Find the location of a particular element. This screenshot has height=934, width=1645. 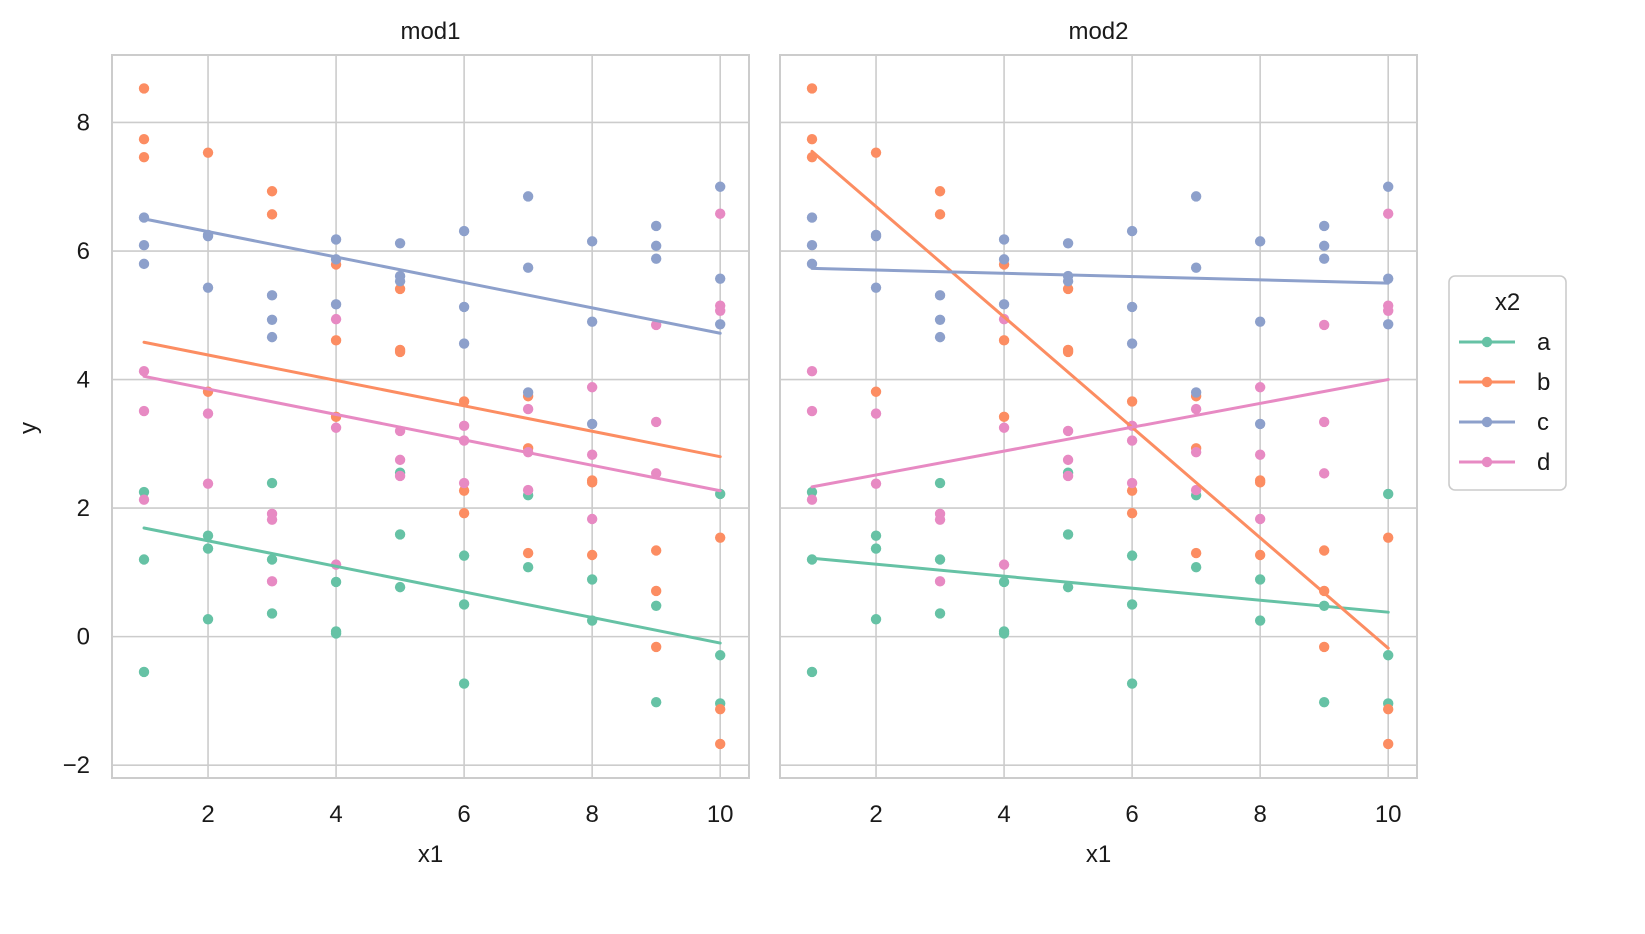

x-tick-label: 2 is located at coordinates (875, 814).